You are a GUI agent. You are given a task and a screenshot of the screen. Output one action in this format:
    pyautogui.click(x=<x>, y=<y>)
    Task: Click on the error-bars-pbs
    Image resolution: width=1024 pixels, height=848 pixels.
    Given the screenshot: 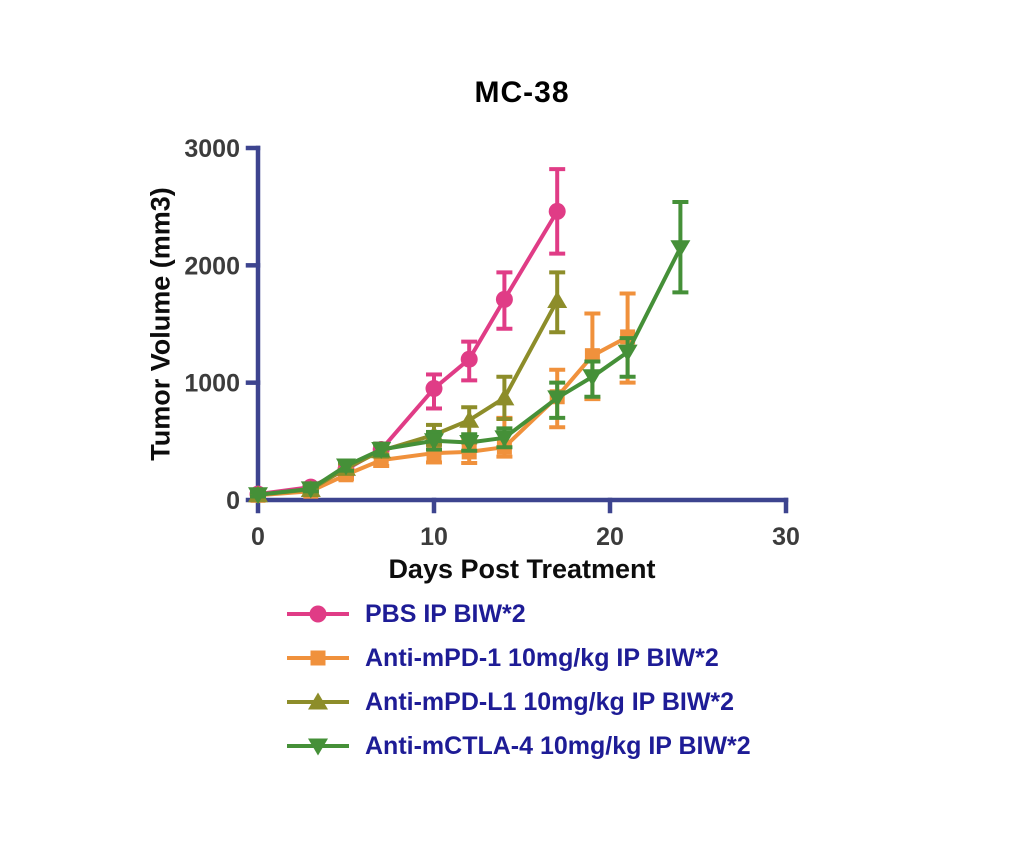 What is the action you would take?
    pyautogui.click(x=408, y=333)
    